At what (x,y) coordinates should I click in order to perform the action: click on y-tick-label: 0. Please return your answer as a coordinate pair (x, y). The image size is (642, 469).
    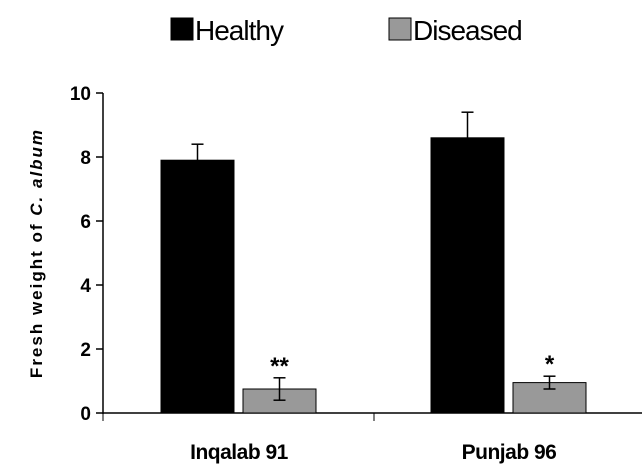
    Looking at the image, I should click on (85, 414).